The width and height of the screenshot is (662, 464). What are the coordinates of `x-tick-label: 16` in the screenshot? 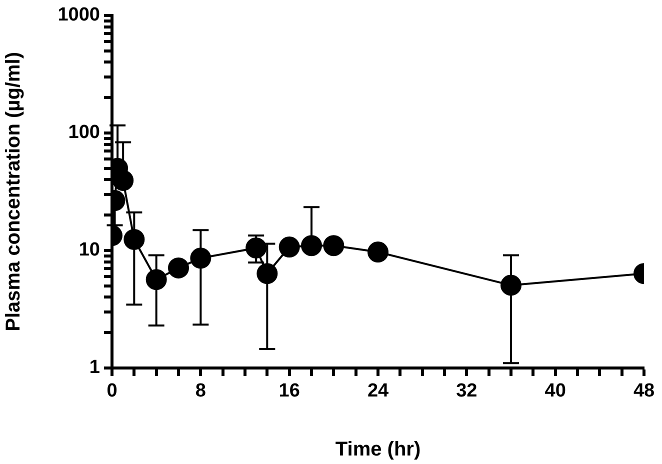 It's located at (289, 391).